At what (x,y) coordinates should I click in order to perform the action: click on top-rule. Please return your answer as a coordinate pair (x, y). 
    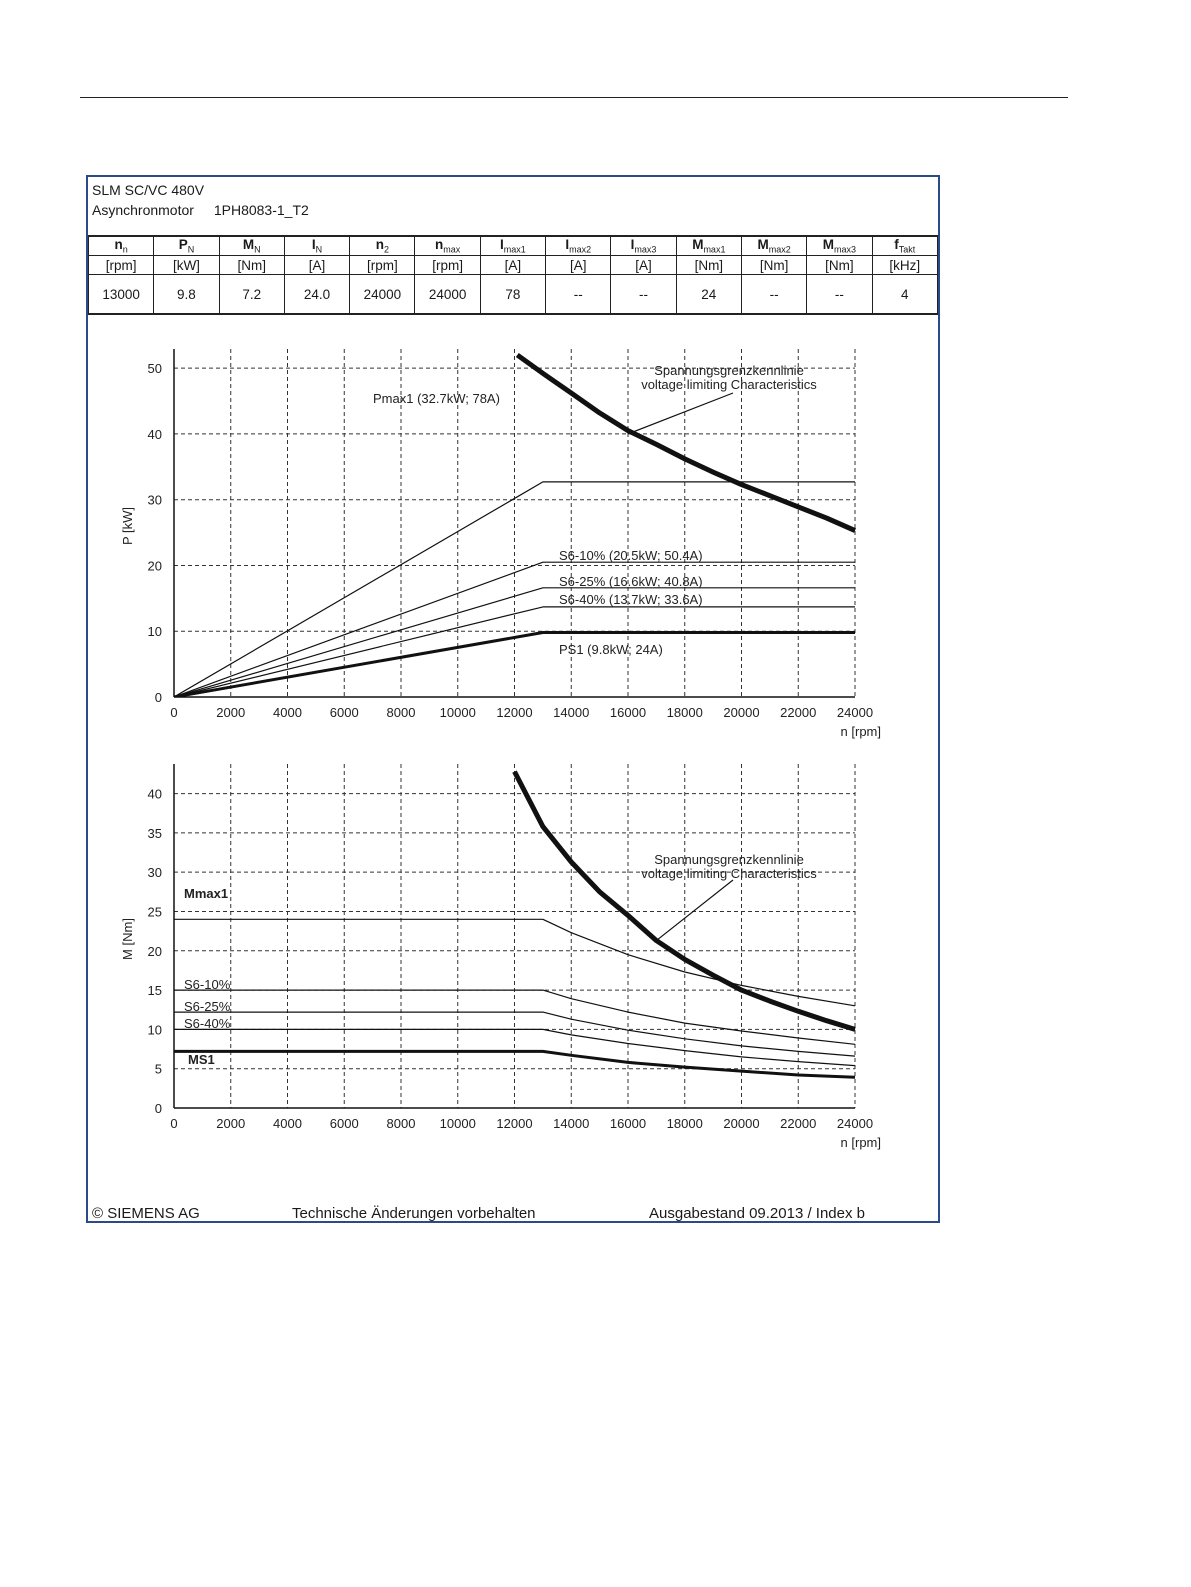
    Looking at the image, I should click on (574, 97).